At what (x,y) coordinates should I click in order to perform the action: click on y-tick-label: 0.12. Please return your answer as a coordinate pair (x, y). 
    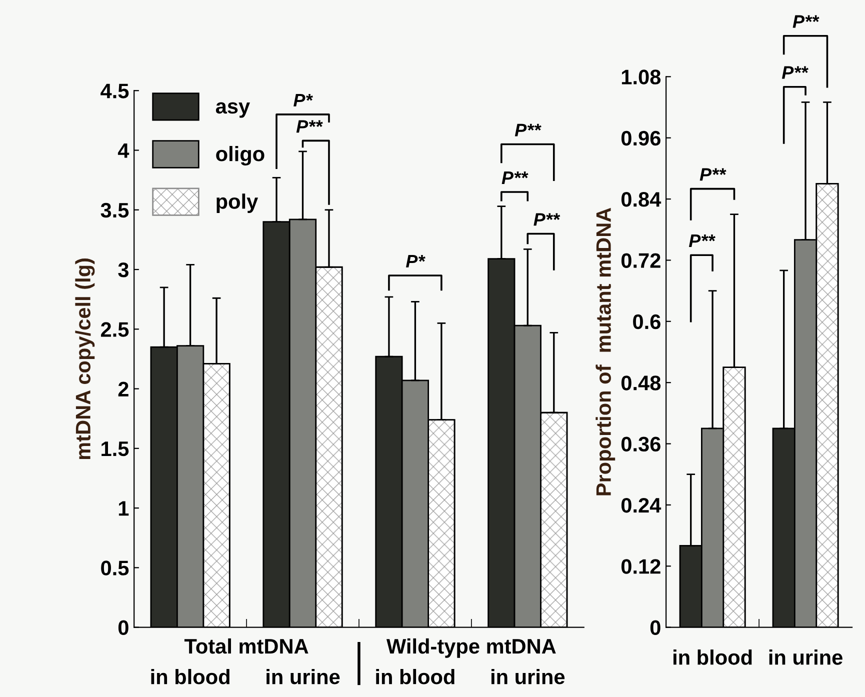
    Looking at the image, I should click on (640, 566).